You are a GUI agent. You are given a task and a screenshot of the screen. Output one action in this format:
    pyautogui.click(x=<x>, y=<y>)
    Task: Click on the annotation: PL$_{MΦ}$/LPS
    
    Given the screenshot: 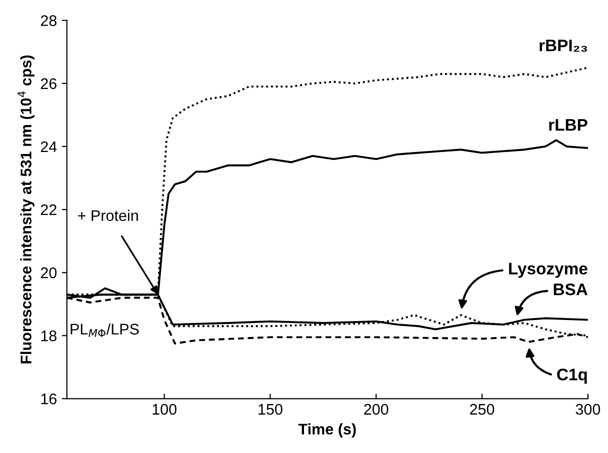 What is the action you would take?
    pyautogui.click(x=104, y=330)
    